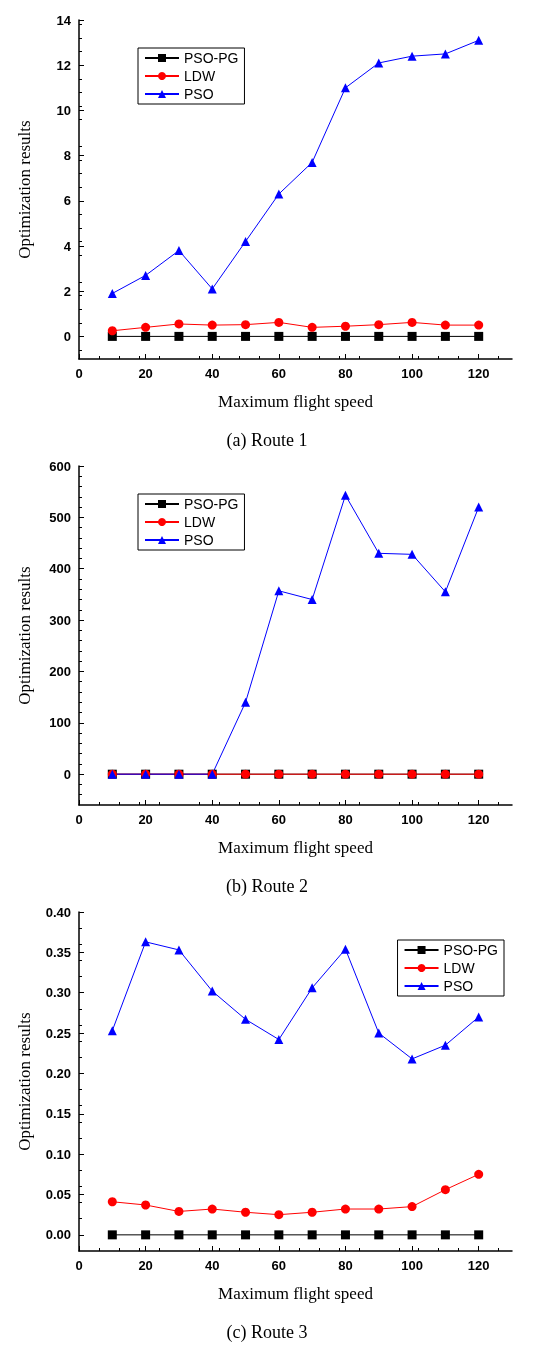  Describe the element at coordinates (58, 1235) in the screenshot. I see `y-tick-label: 0.00` at that location.